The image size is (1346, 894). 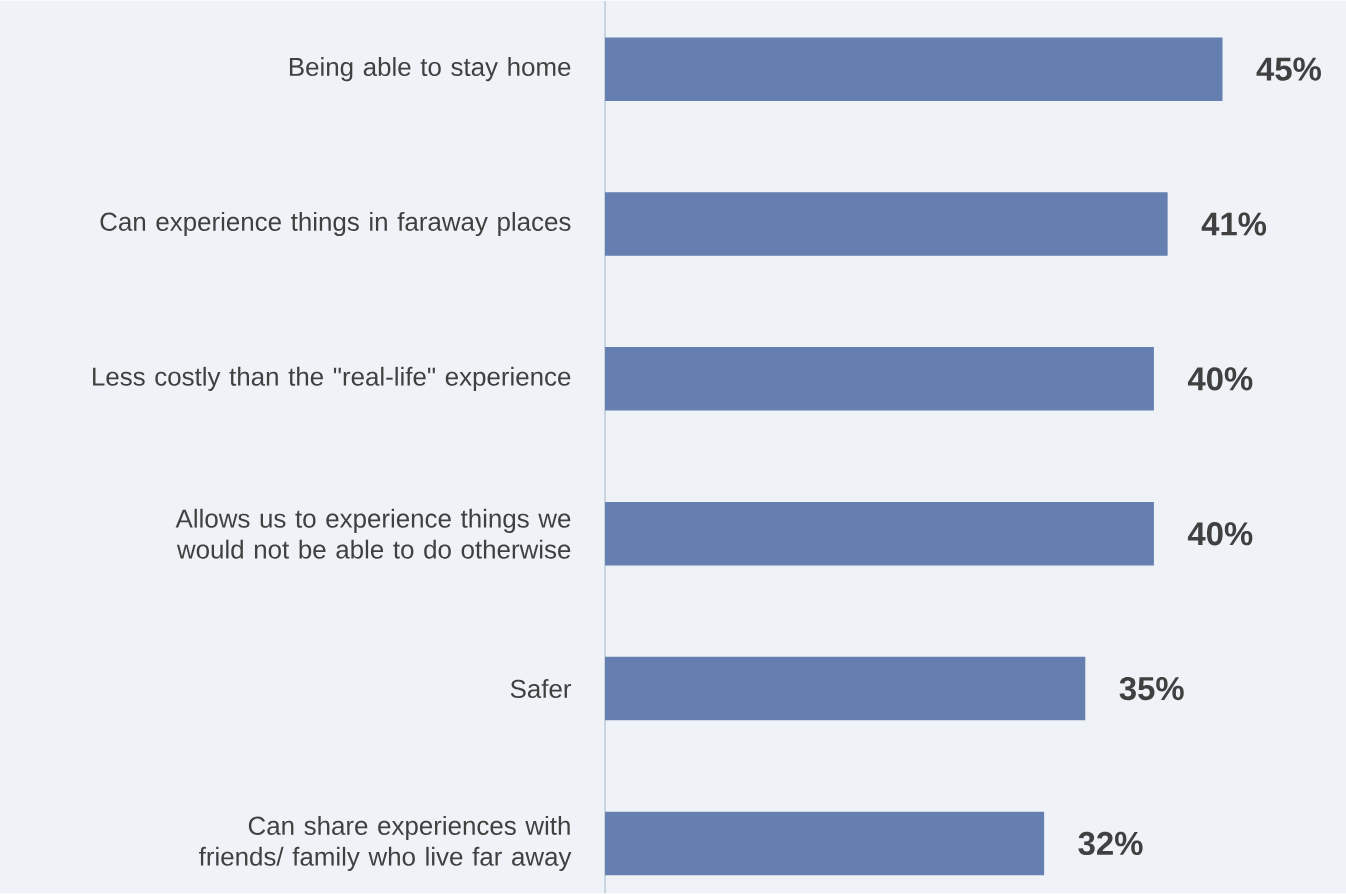 What do you see at coordinates (1110, 843) in the screenshot?
I see `data-label: 32%` at bounding box center [1110, 843].